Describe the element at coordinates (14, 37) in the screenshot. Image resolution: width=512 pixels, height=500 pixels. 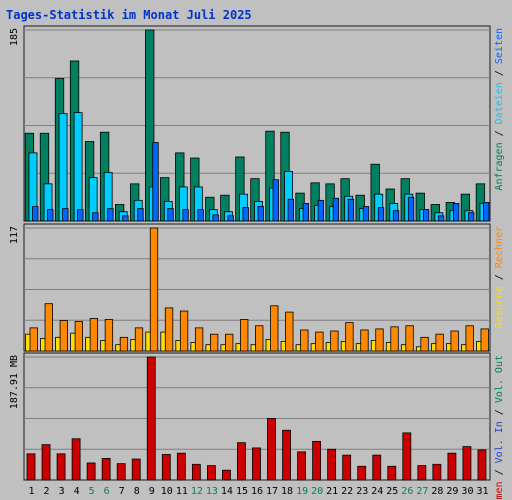
I see `y-max-label: 185` at that location.